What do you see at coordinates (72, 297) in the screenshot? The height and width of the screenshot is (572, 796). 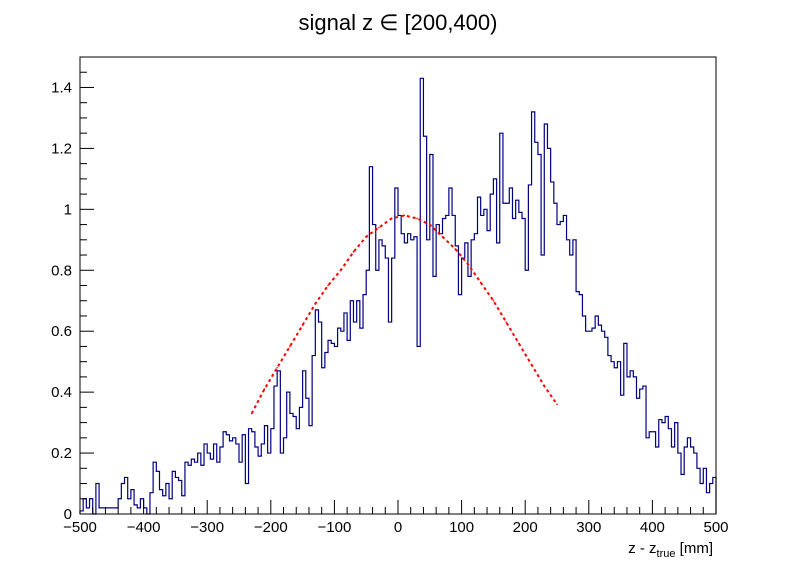 I see `y-axis: 0 0.2 0.4 0.6 0.8 1 1.2 1.4` at bounding box center [72, 297].